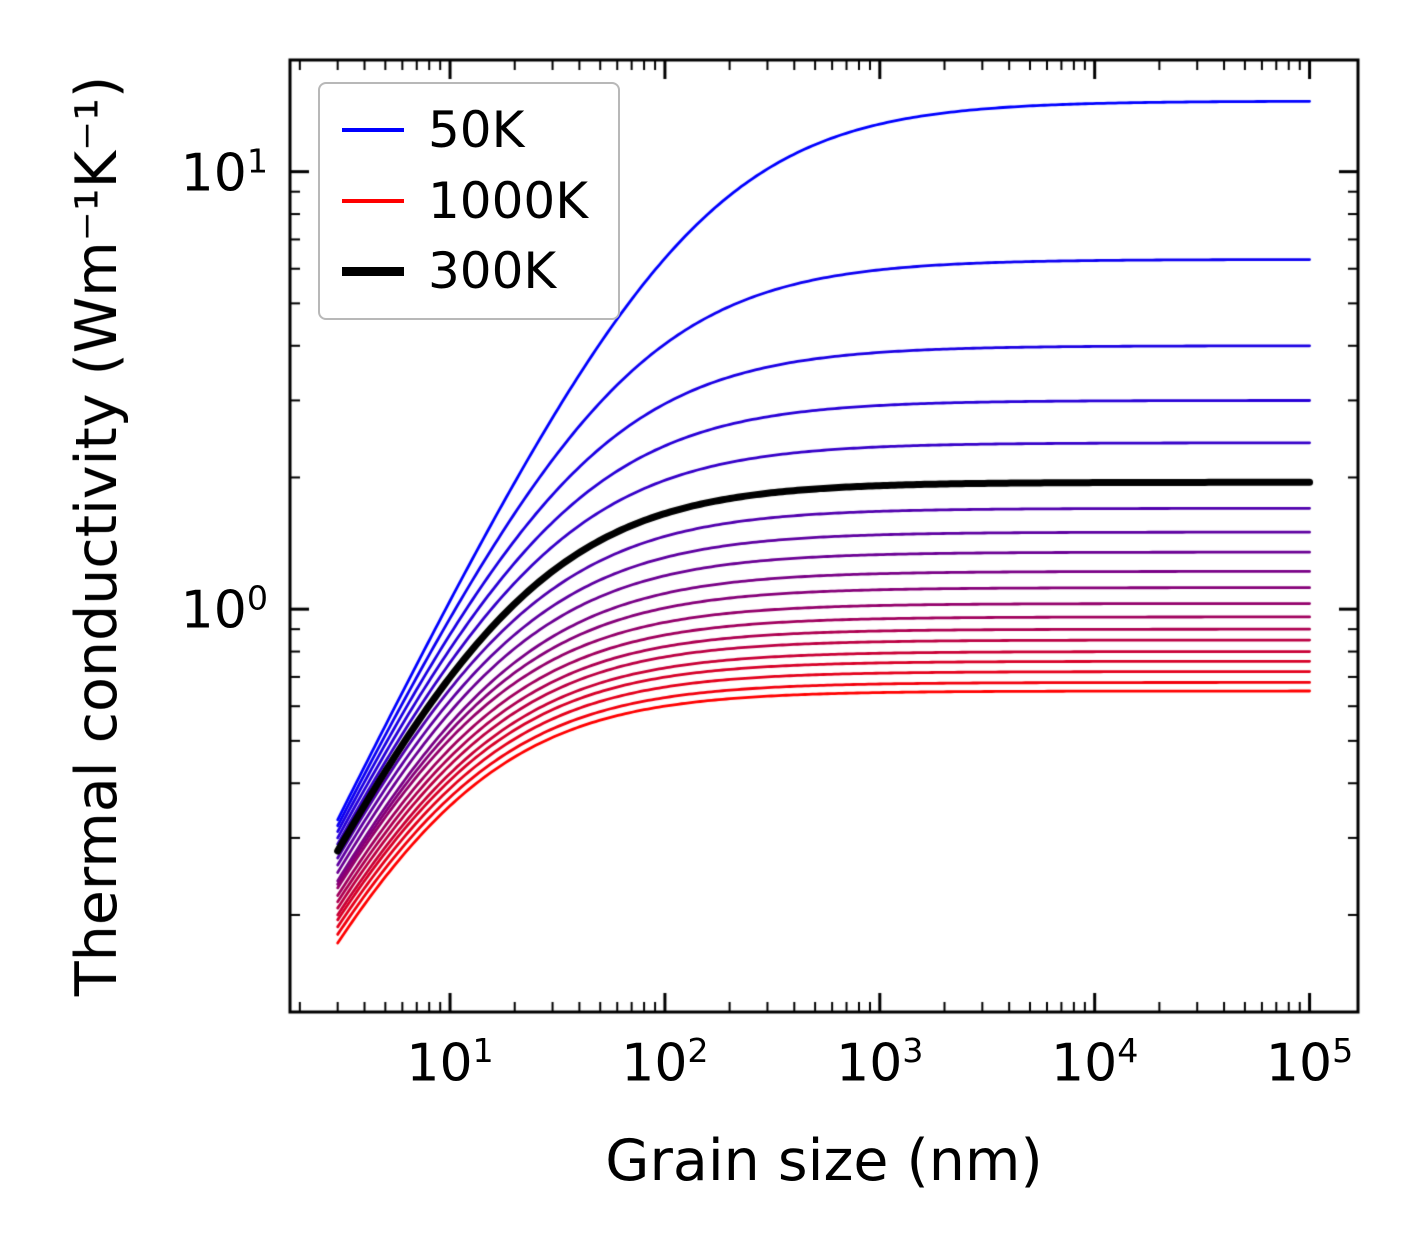 The height and width of the screenshot is (1254, 1421). What do you see at coordinates (665, 1062) in the screenshot?
I see `x-tick-label-10e2: 102` at bounding box center [665, 1062].